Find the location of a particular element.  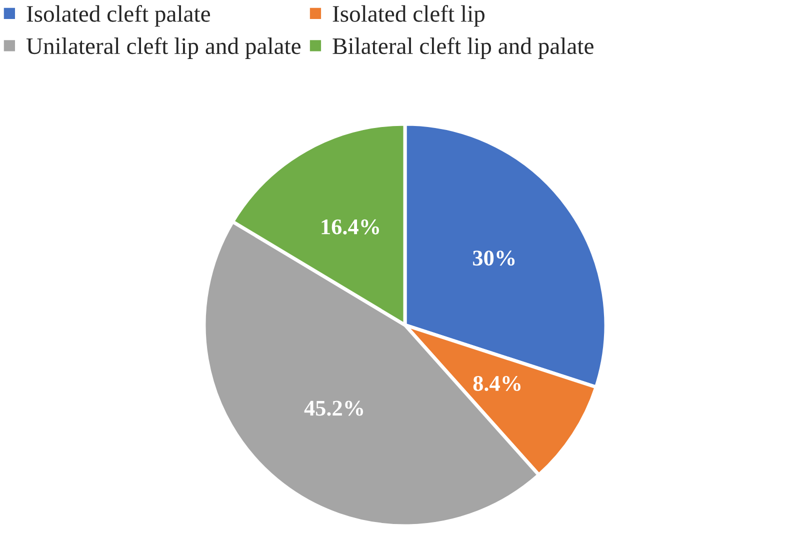

legend-label: Unilateral cleft lip and palate is located at coordinates (163, 48).